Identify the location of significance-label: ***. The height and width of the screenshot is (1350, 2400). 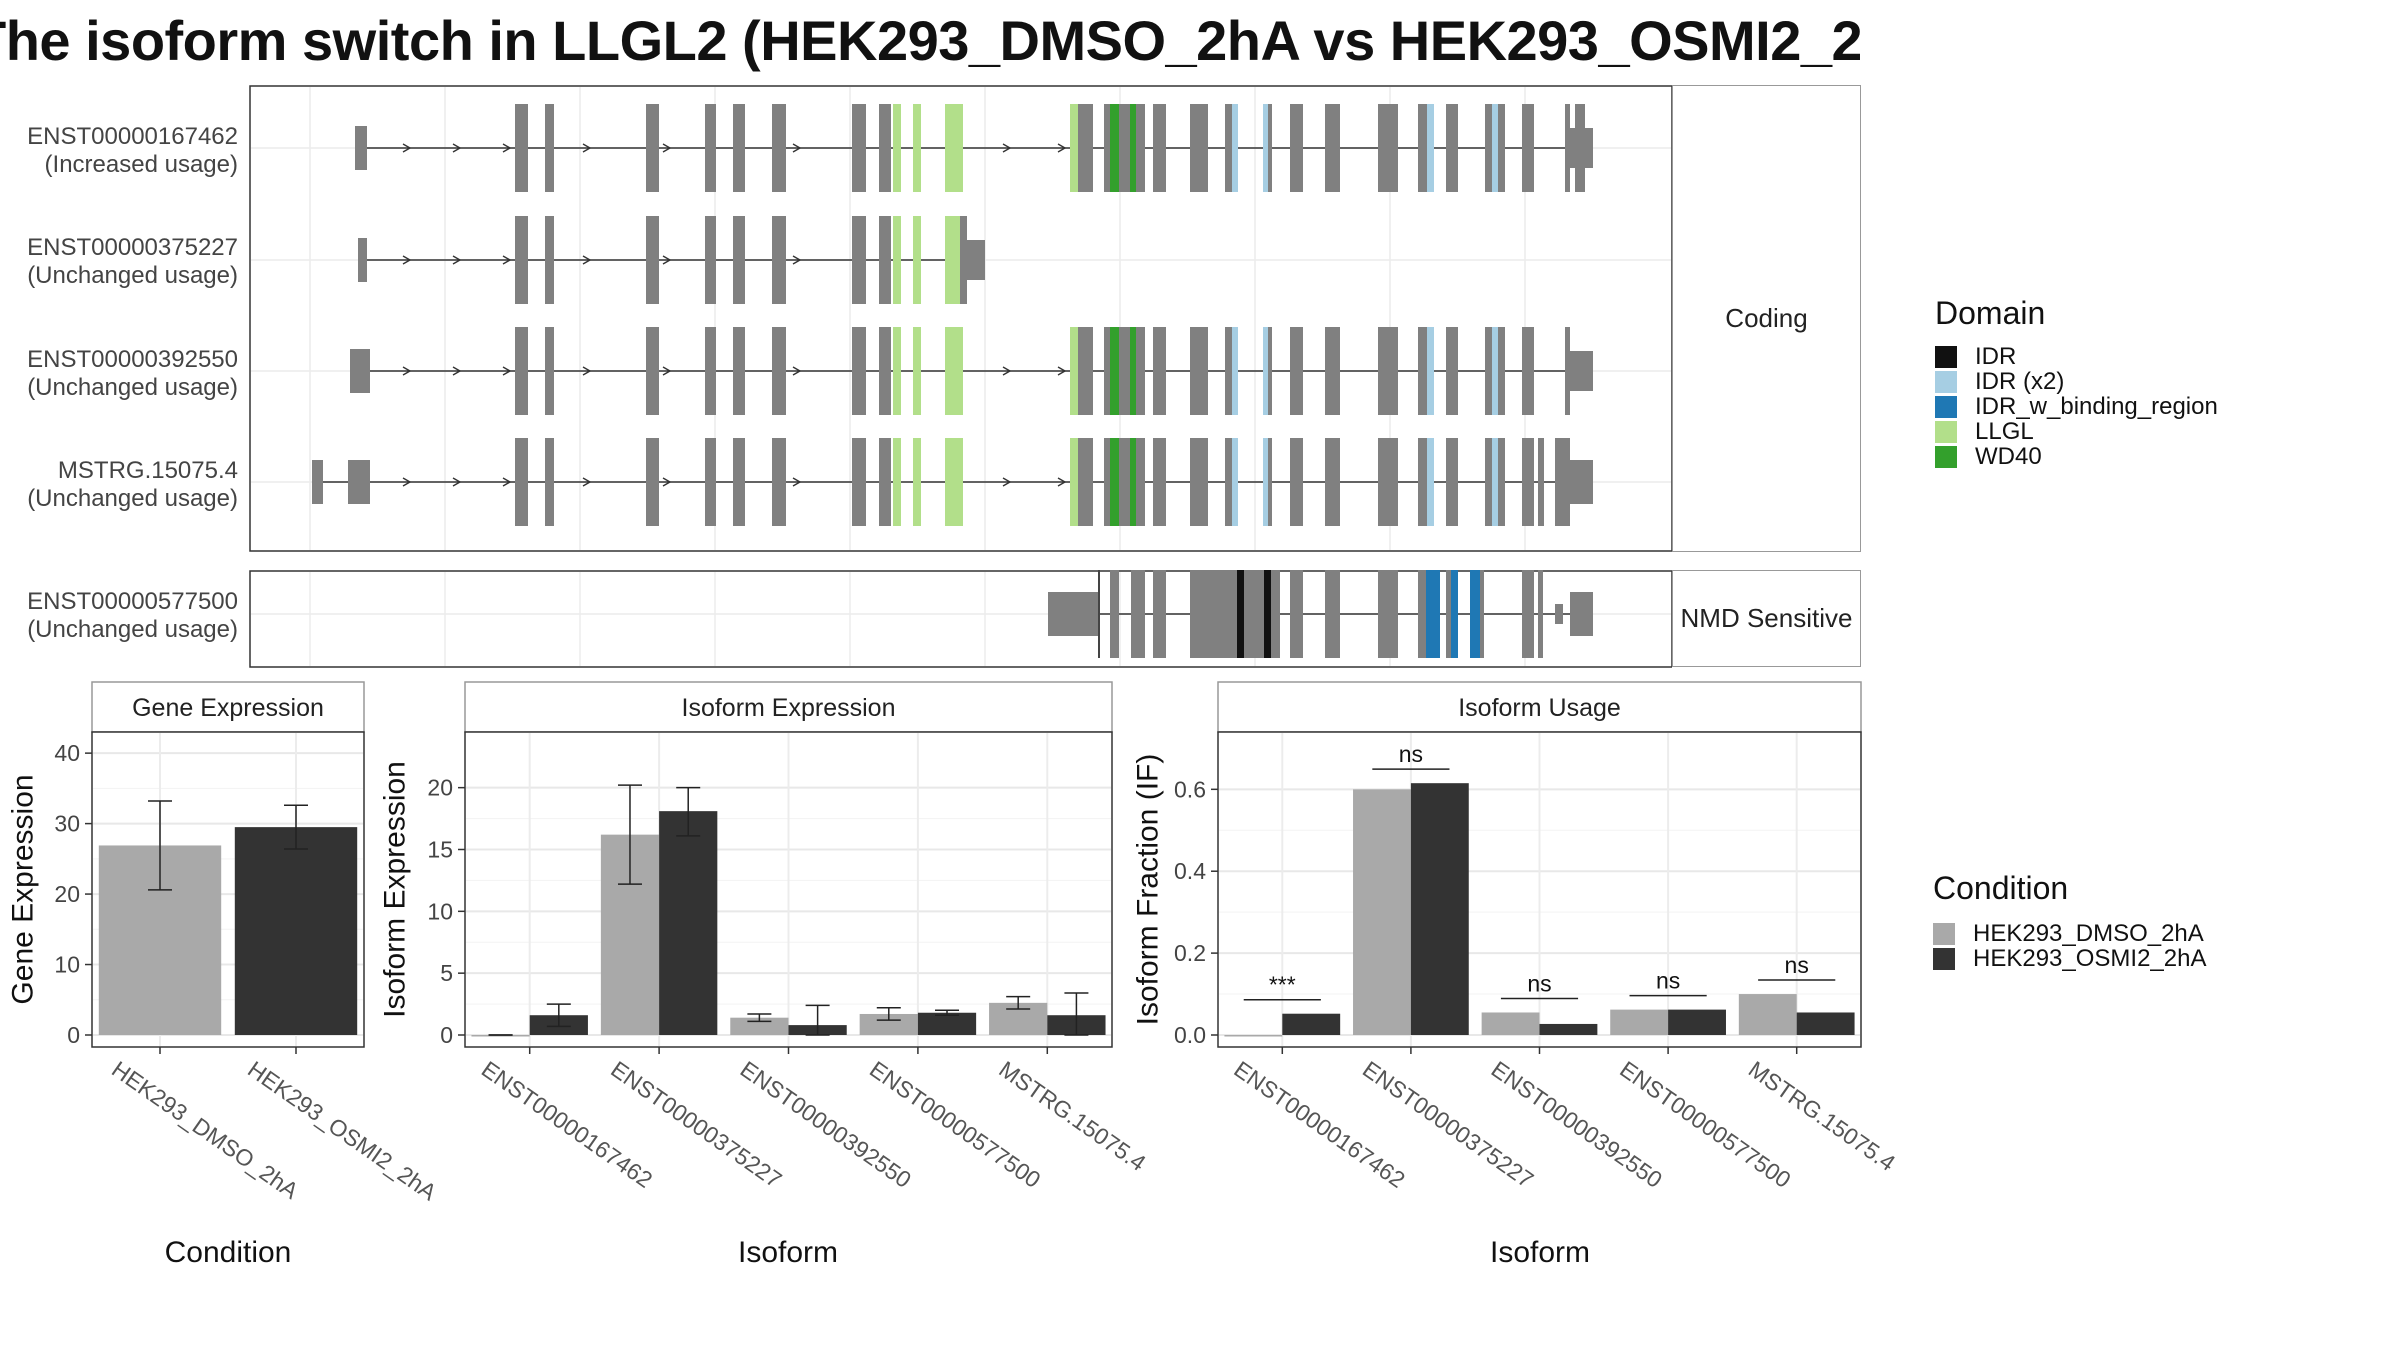
(1282, 985).